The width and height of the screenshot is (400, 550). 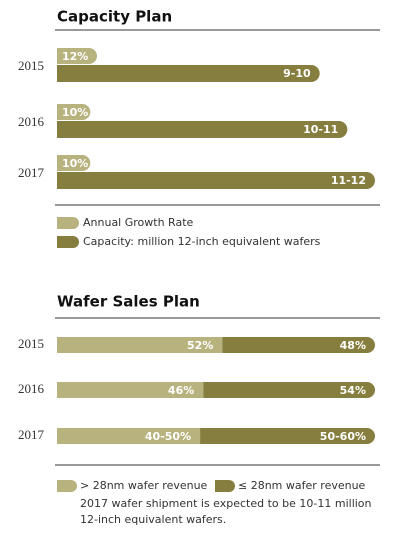 What do you see at coordinates (181, 390) in the screenshot?
I see `value-label: 46%` at bounding box center [181, 390].